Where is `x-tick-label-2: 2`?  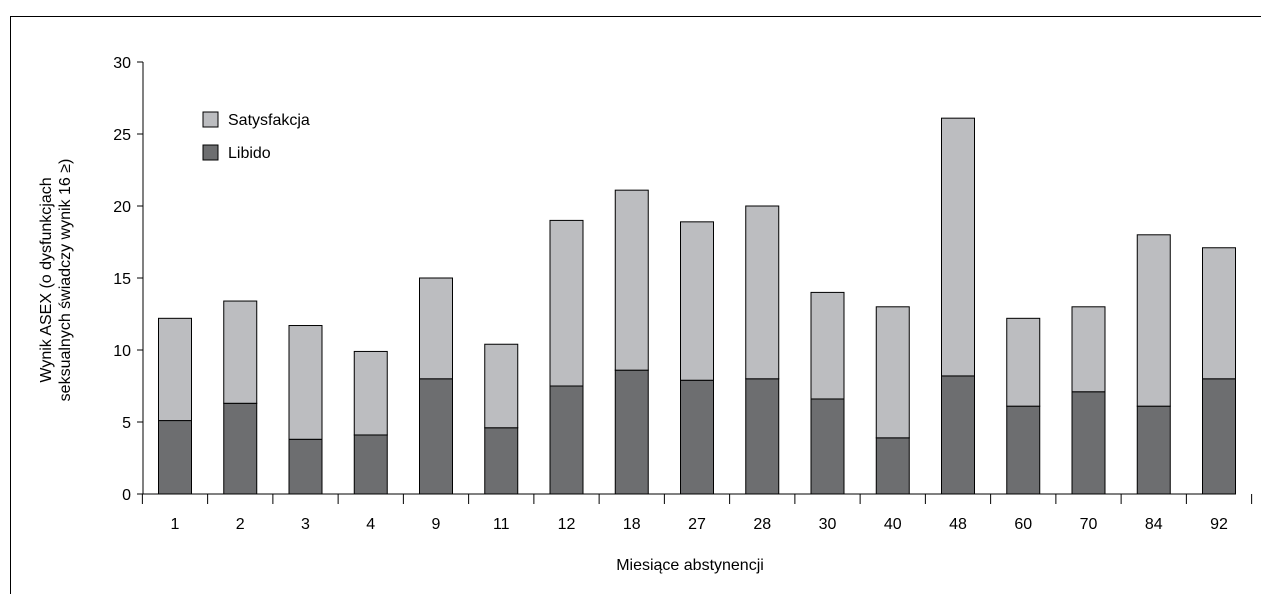 x-tick-label-2: 2 is located at coordinates (240, 524).